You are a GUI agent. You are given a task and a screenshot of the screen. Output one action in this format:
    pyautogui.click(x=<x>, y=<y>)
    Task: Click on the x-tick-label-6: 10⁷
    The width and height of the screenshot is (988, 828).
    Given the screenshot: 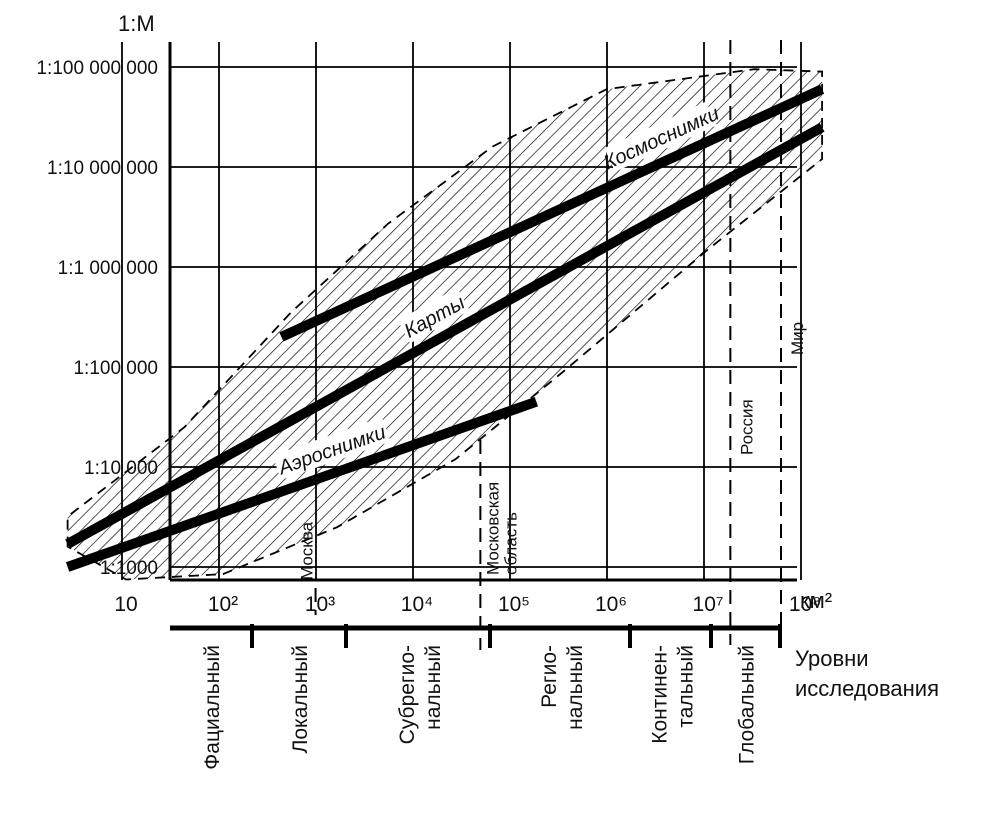 What is the action you would take?
    pyautogui.click(x=708, y=604)
    